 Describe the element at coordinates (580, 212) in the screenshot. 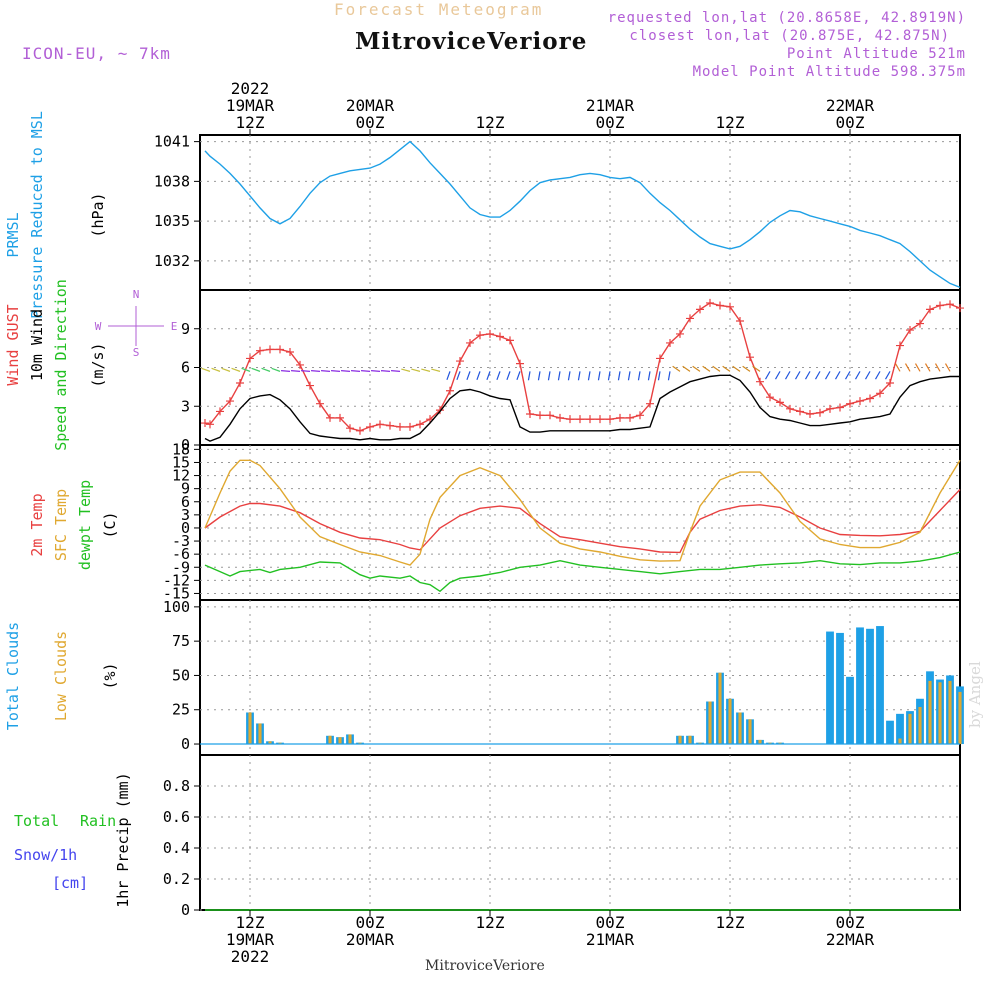

I see `pressure-frame` at that location.